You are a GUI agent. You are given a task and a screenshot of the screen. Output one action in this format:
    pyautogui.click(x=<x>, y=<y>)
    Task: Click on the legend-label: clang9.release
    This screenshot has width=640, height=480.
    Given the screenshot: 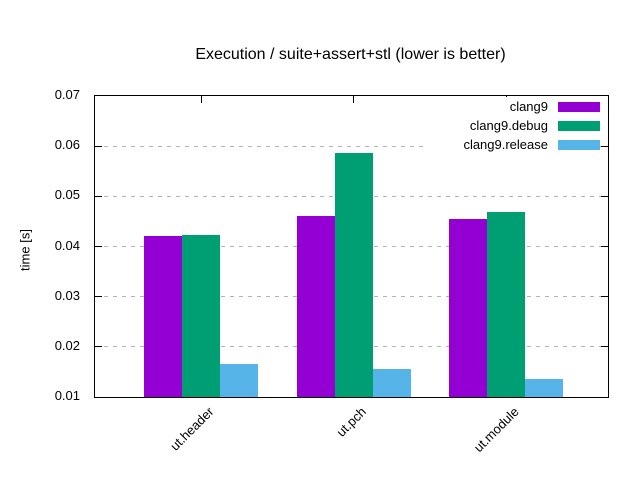 What is the action you would take?
    pyautogui.click(x=505, y=144)
    